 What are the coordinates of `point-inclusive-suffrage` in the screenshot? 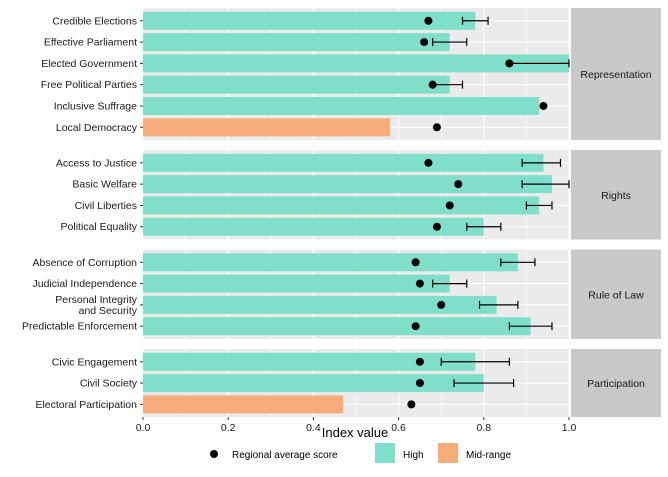 It's located at (543, 105).